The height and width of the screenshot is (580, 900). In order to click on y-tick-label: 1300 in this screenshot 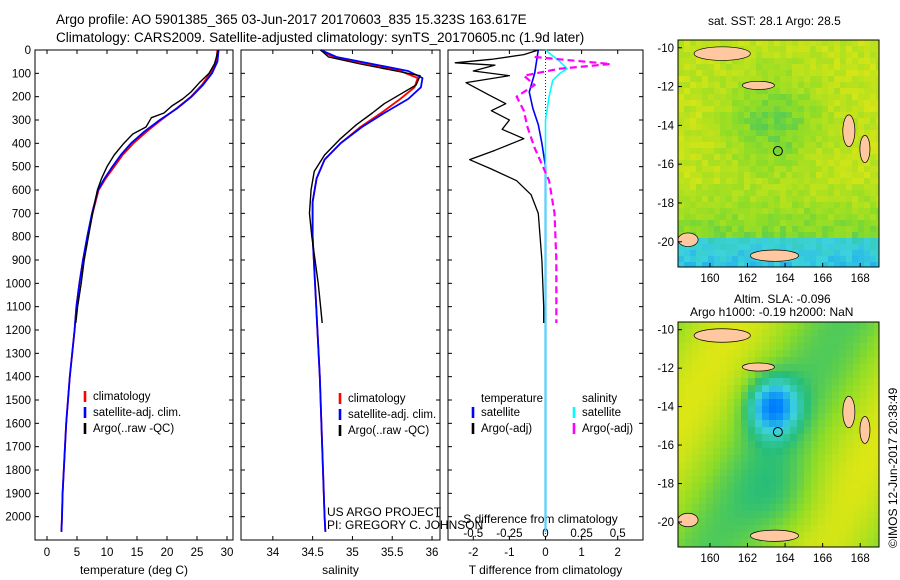, I will do `click(18, 354)`.